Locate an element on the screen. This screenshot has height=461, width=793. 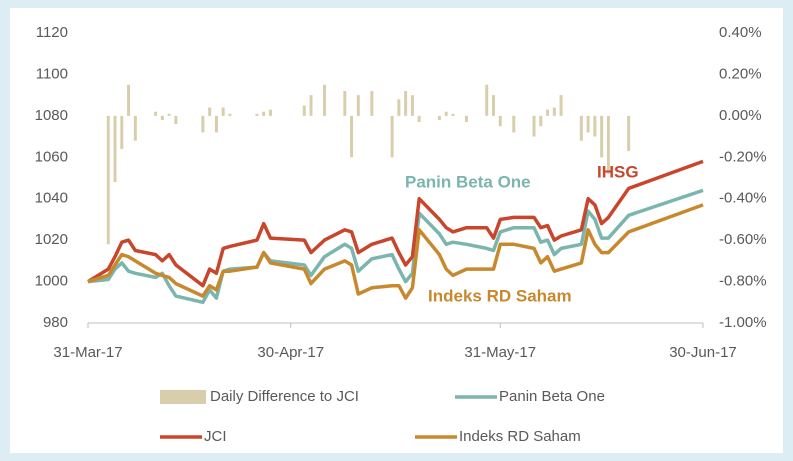
y2-tick-label: -0.80% is located at coordinates (743, 281).